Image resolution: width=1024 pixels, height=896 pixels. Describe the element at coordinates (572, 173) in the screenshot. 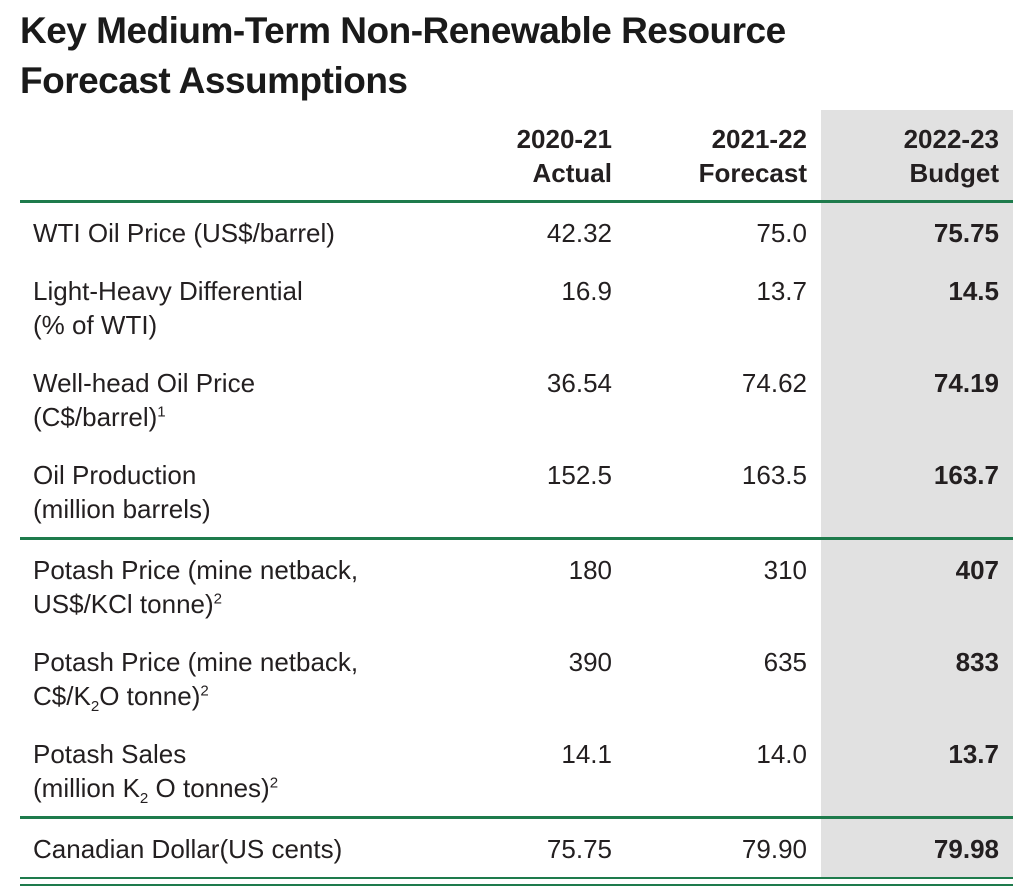

I see `col-header-actual-label: Actual` at that location.